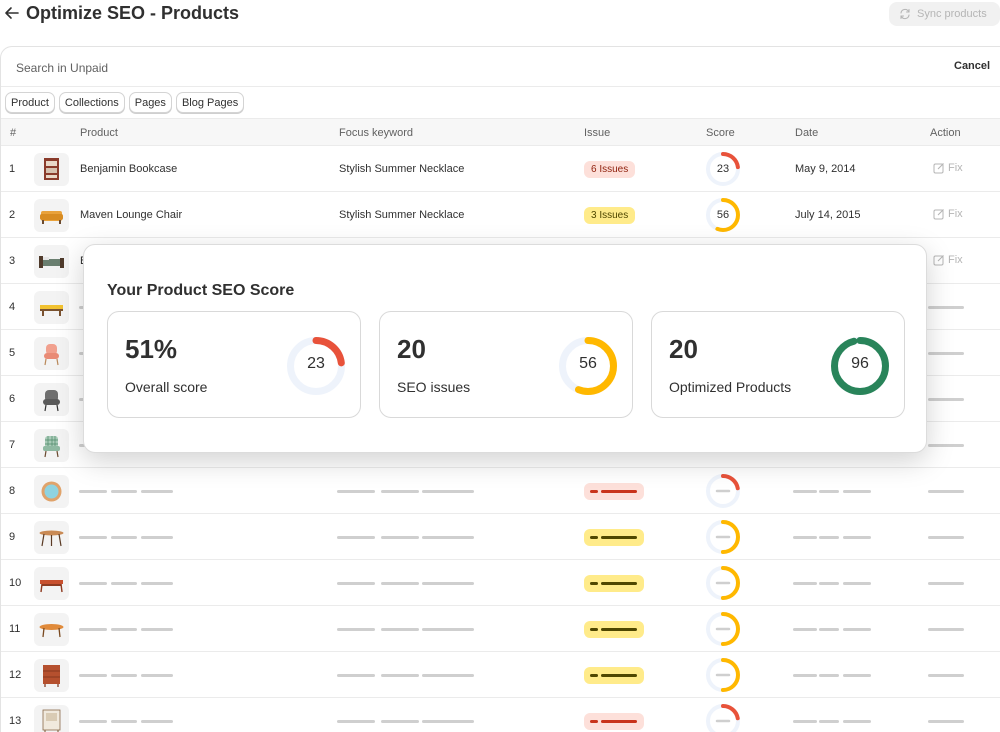 Image resolution: width=1000 pixels, height=732 pixels. What do you see at coordinates (150, 102) in the screenshot?
I see `filter-pages: Pages` at bounding box center [150, 102].